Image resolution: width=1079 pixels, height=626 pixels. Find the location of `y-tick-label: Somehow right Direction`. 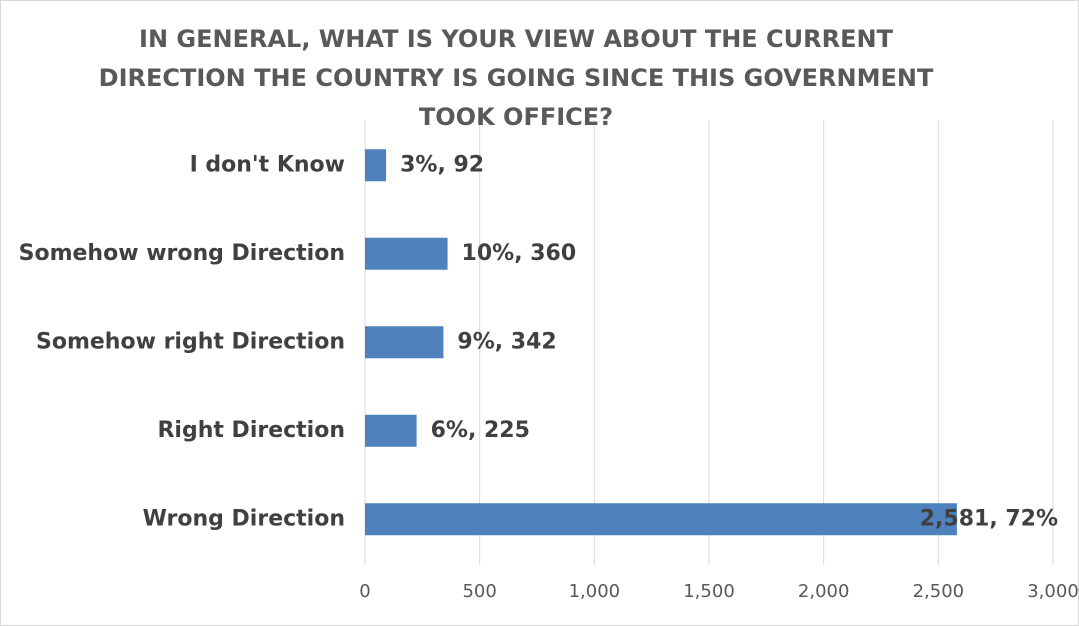

y-tick-label: Somehow right Direction is located at coordinates (190, 341).